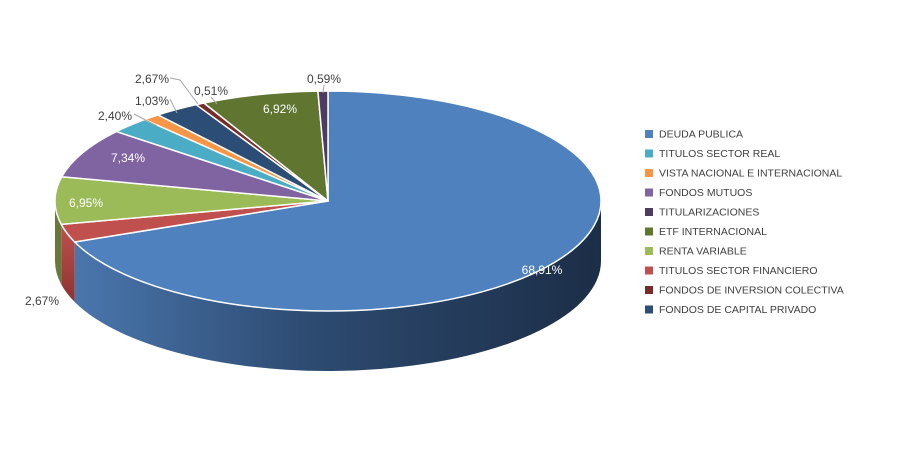 The width and height of the screenshot is (901, 467). What do you see at coordinates (280, 109) in the screenshot?
I see `data-label: 6,92%` at bounding box center [280, 109].